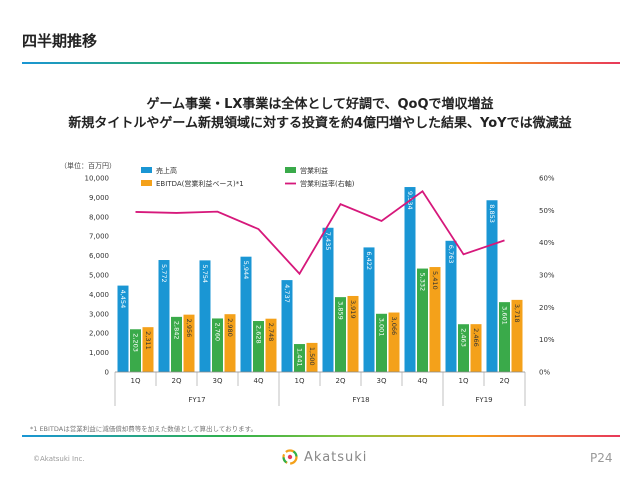 This screenshot has width=640, height=479. I want to click on y-left-tick-label: 8,000, so click(99, 217).